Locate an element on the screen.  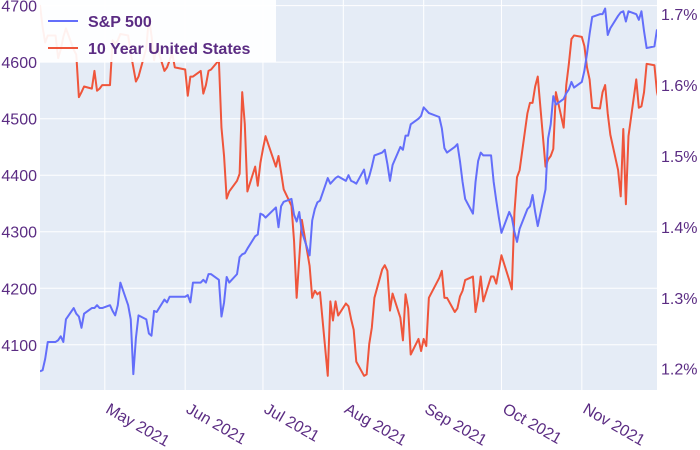
right-tick-label: 1.7% is located at coordinates (679, 15).